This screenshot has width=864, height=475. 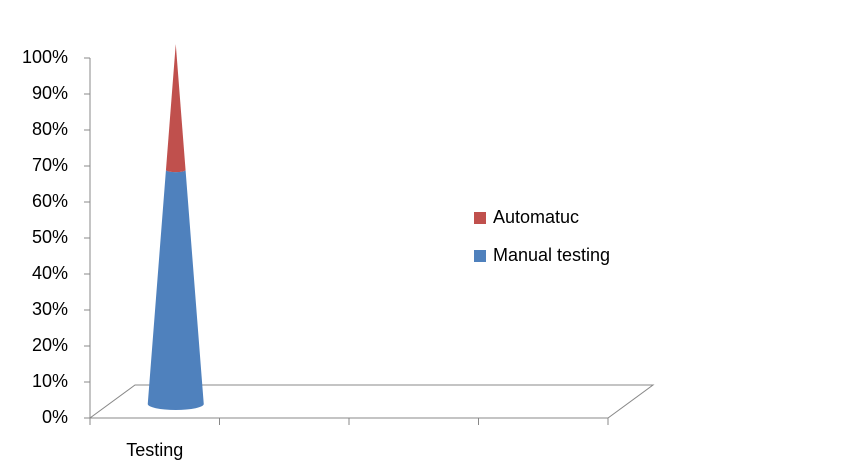 I want to click on y-tick-label: 60%, so click(x=50, y=201).